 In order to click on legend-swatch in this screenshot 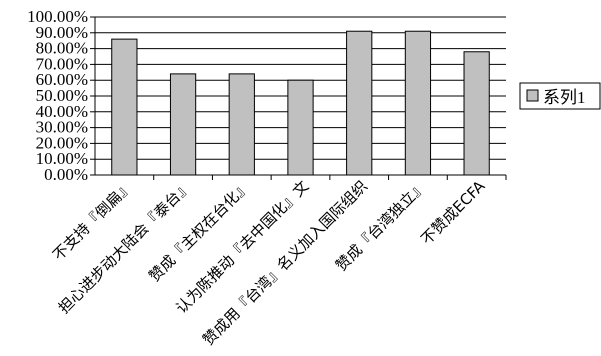, I will do `click(532, 95)`.